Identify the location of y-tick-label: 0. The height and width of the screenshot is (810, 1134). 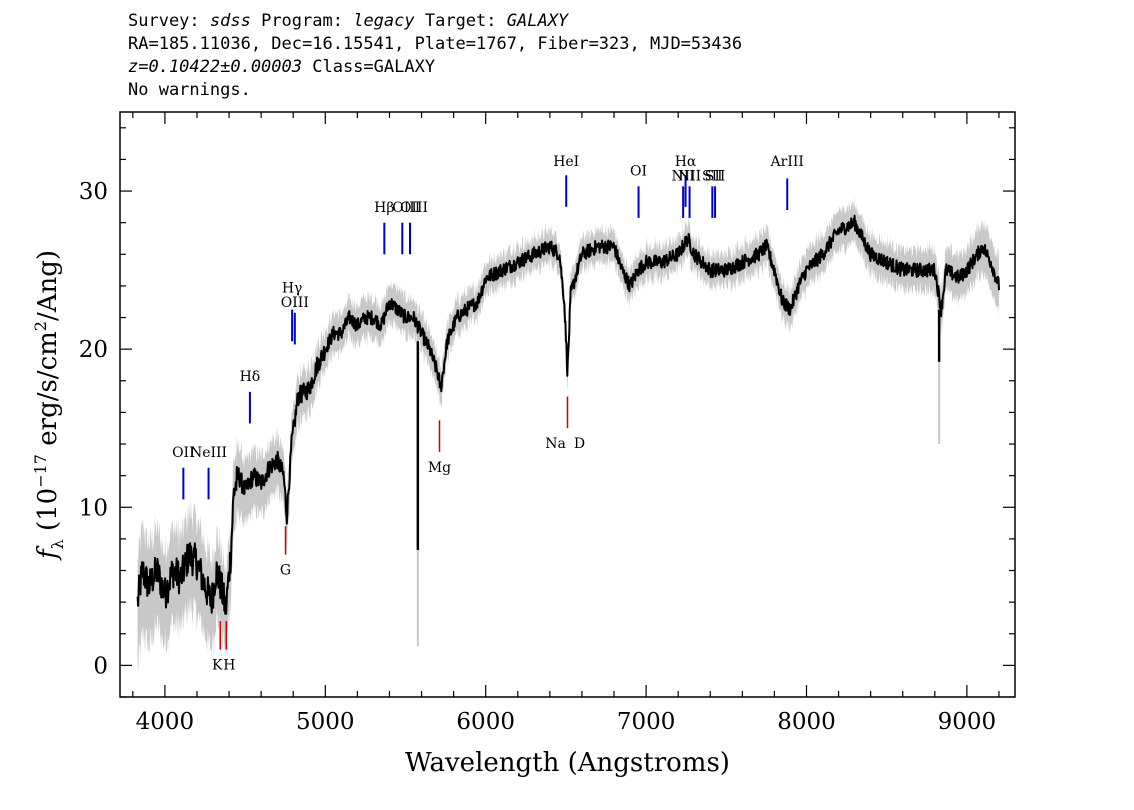
(100, 666).